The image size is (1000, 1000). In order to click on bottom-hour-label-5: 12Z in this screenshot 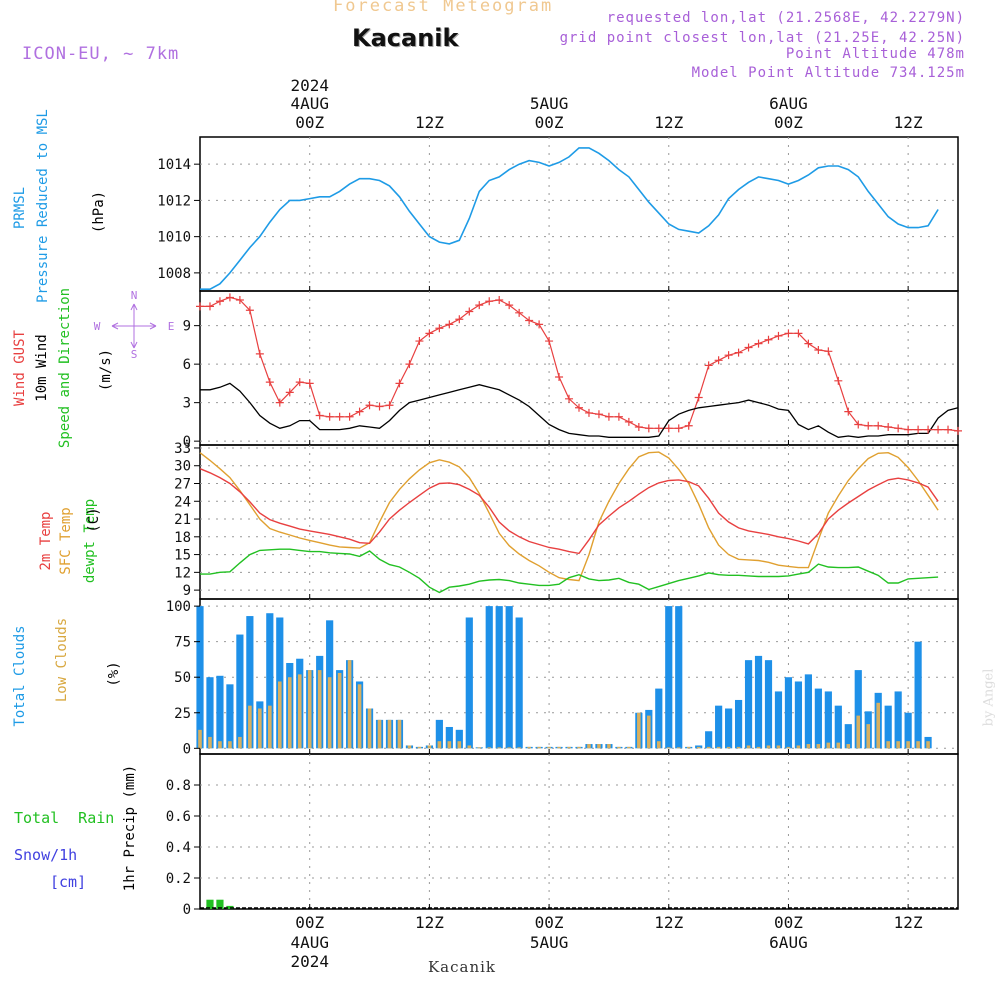, I will do `click(908, 922)`.